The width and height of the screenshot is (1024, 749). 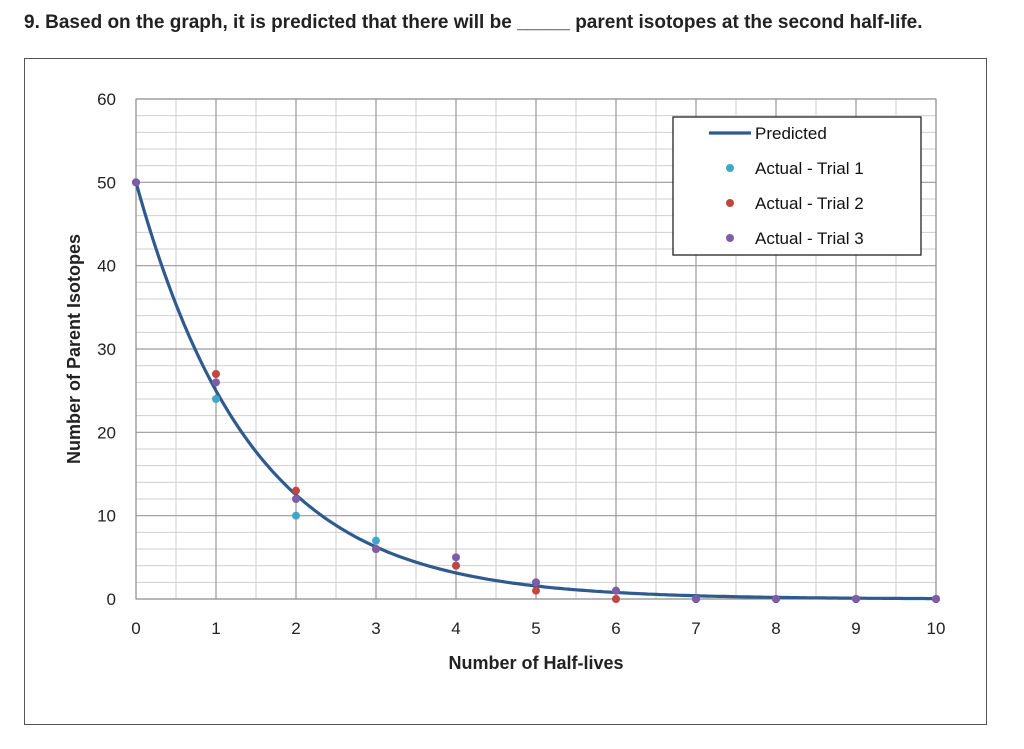 I want to click on x-tick-label: 1, so click(x=215, y=628).